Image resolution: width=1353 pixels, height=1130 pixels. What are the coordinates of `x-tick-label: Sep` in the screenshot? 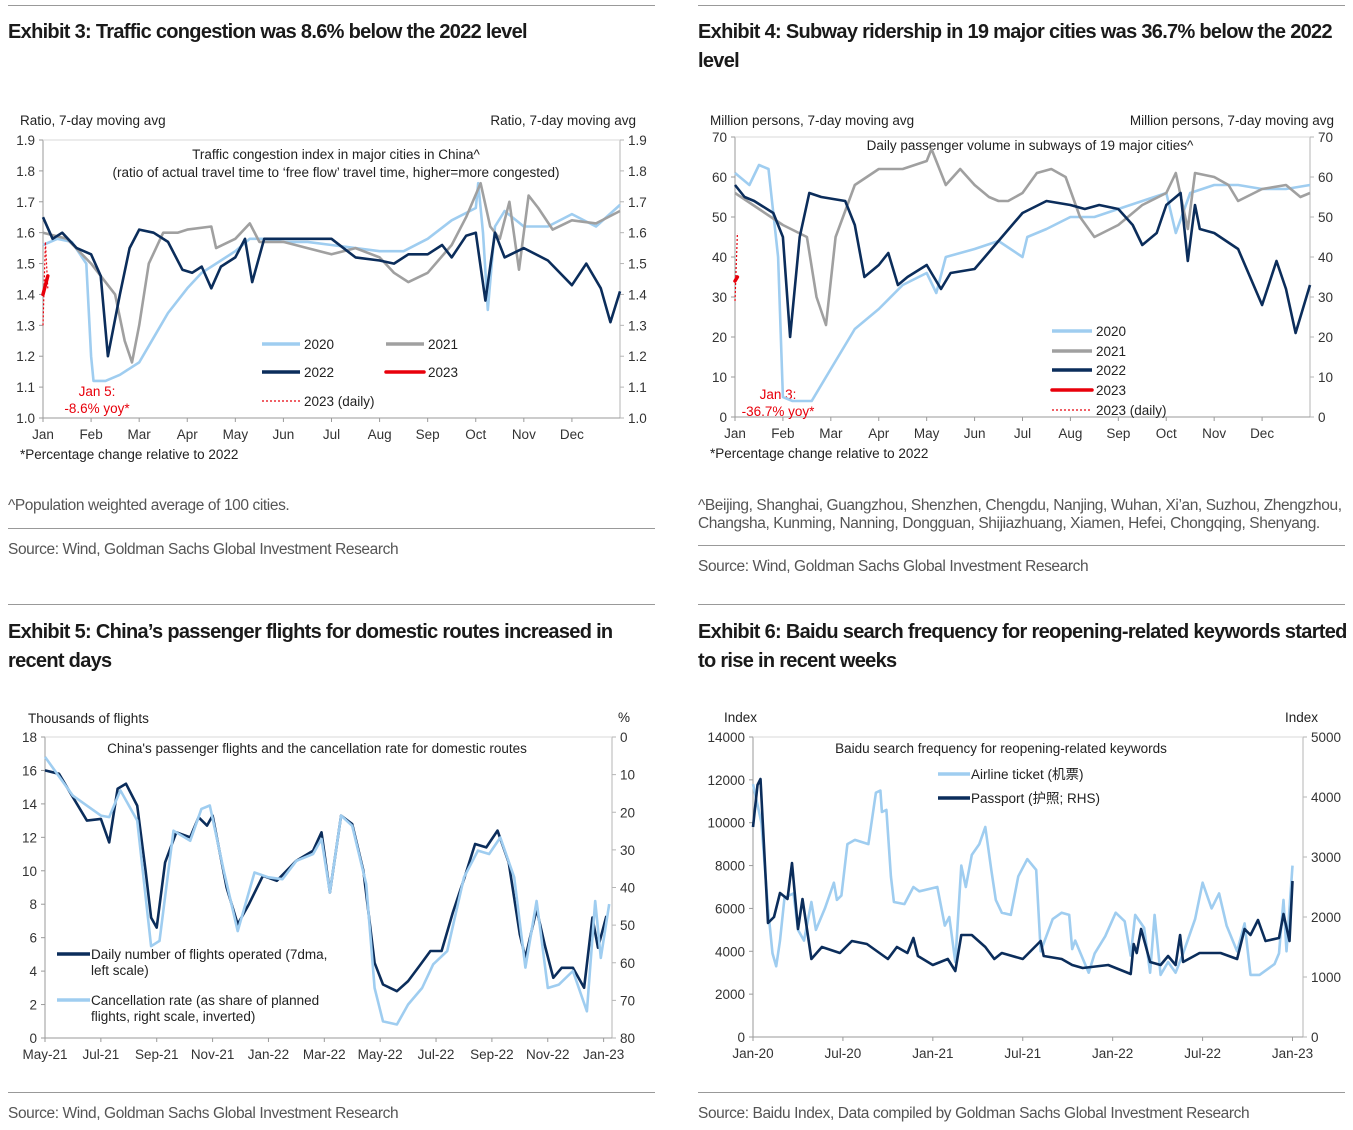 It's located at (1118, 433).